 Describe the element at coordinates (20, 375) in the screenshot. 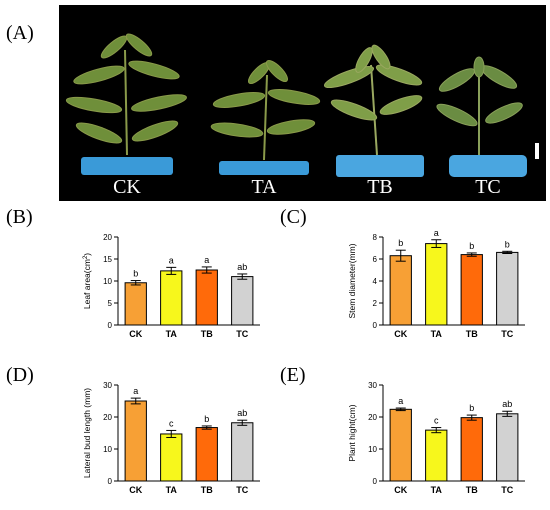

I see `panel-label-d: (D)` at that location.